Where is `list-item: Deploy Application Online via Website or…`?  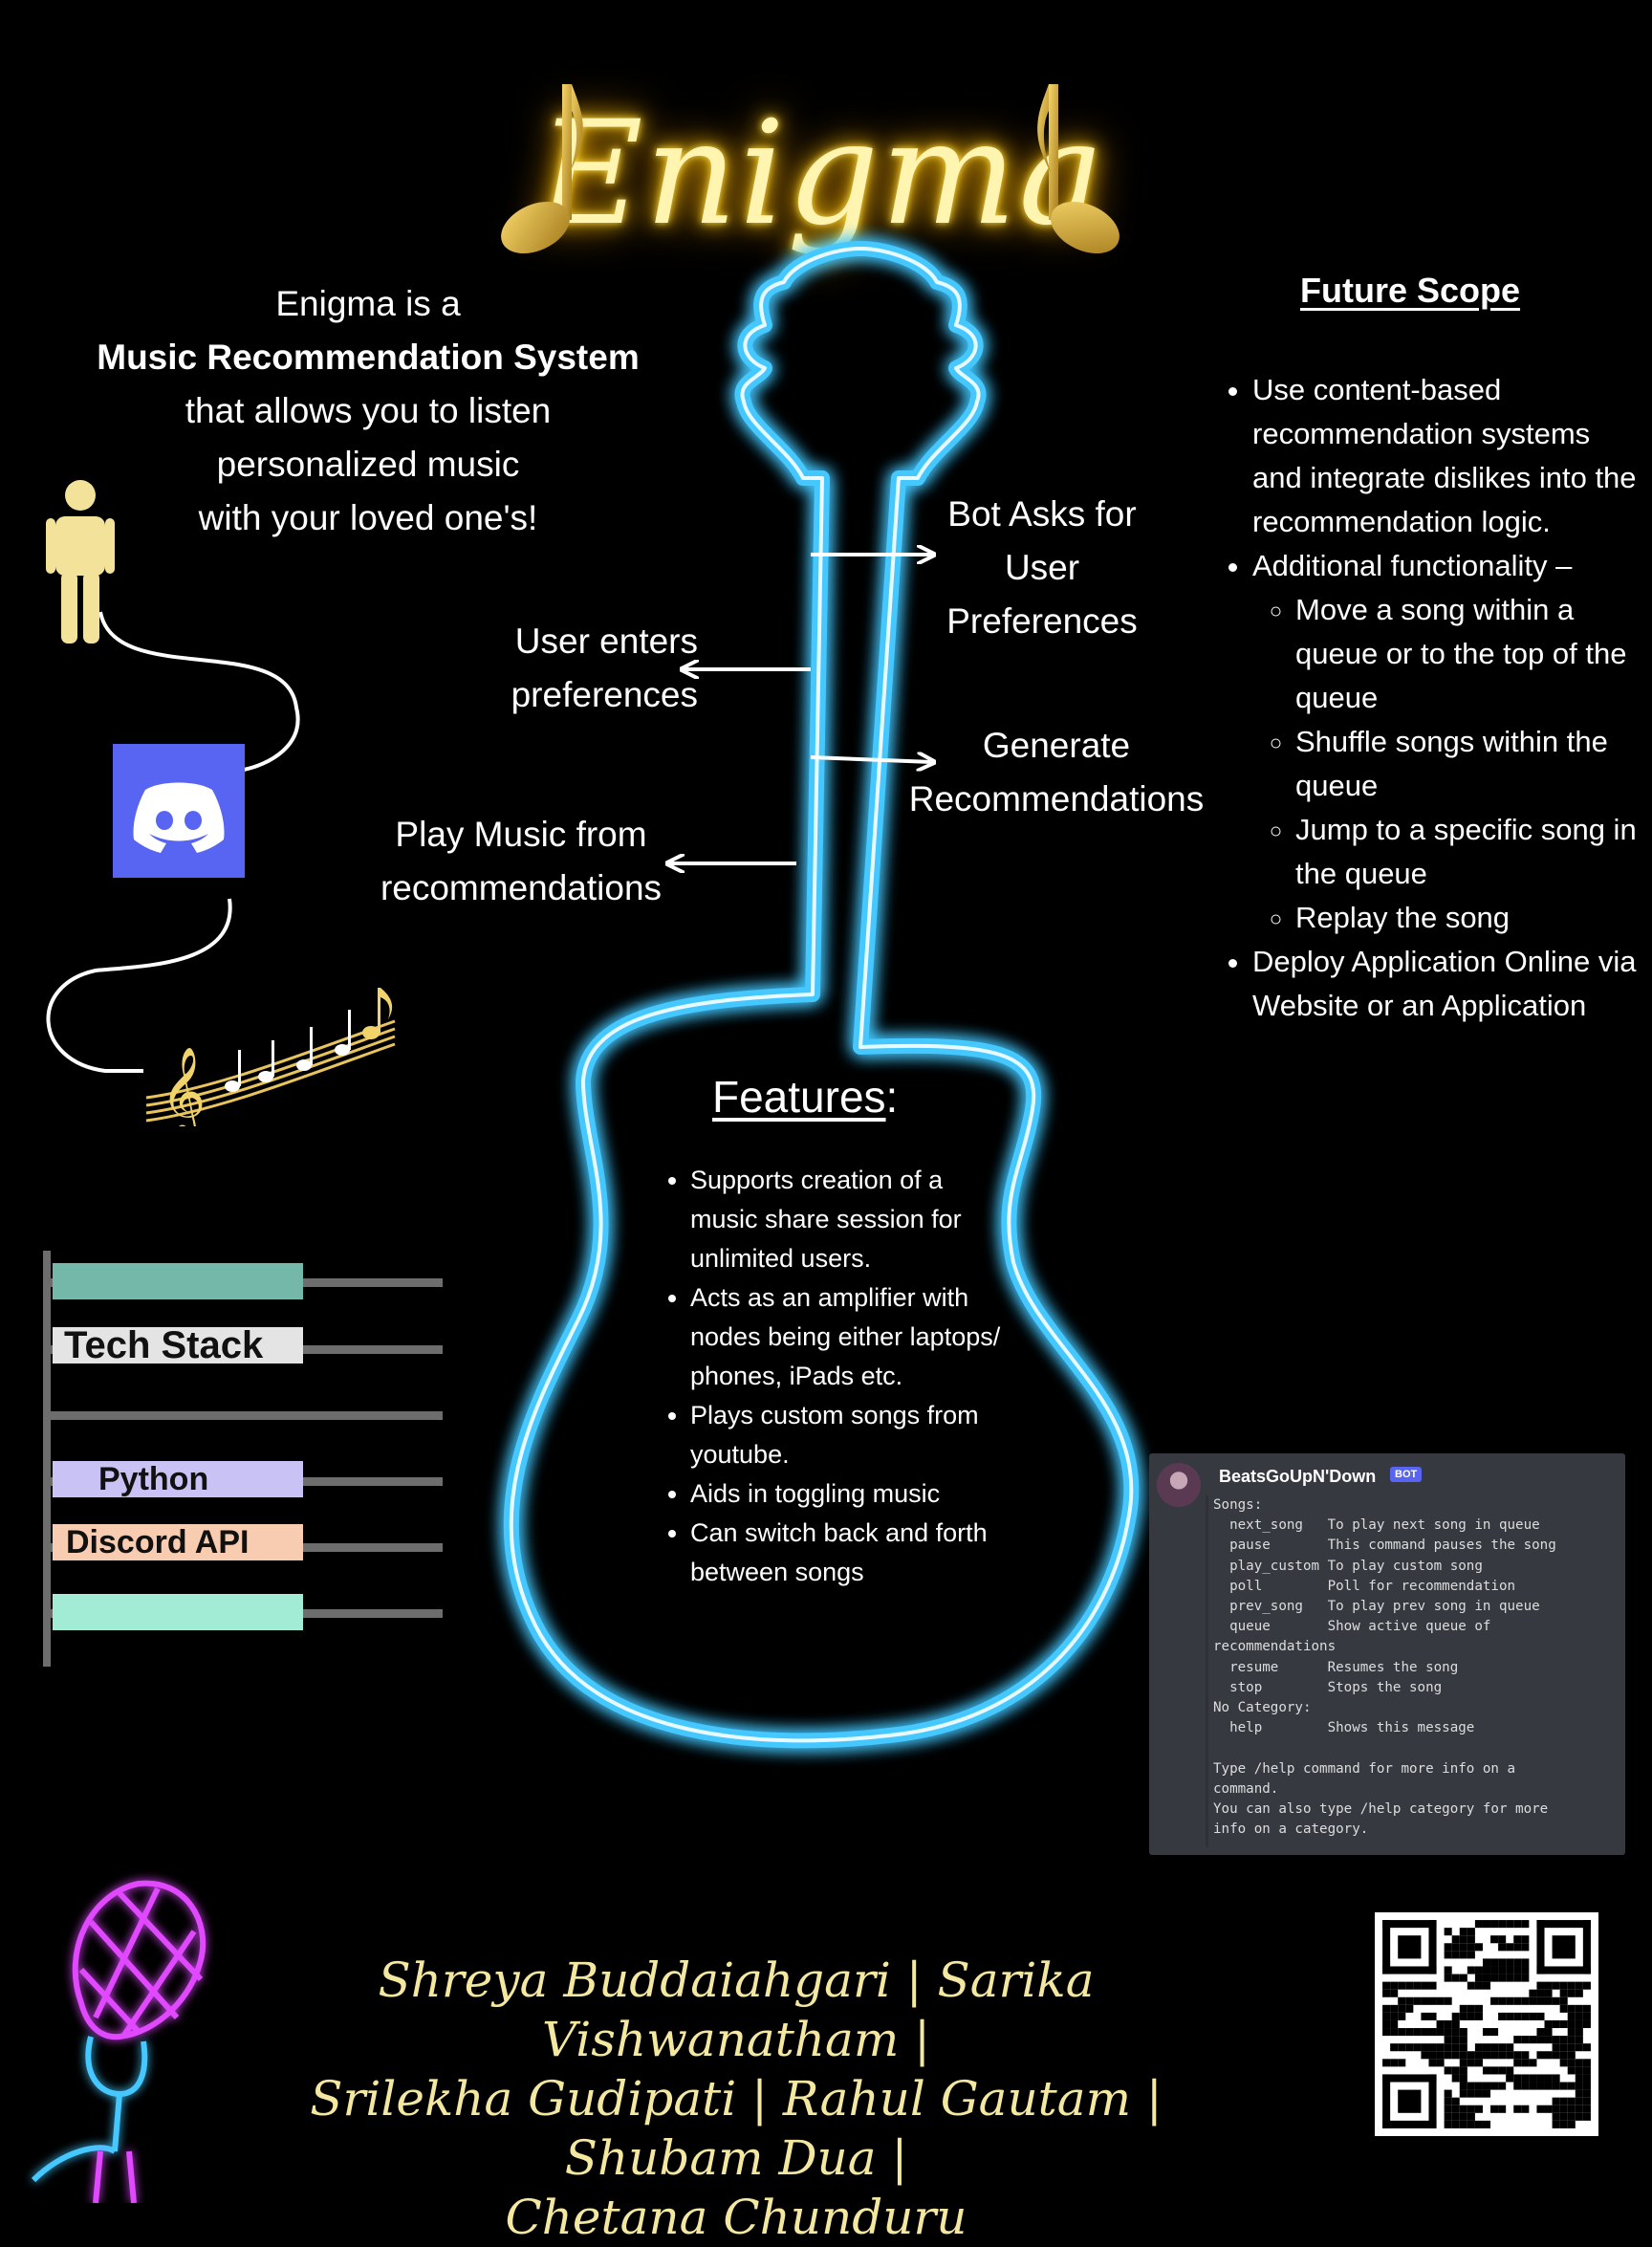 list-item: Deploy Application Online via Website or… is located at coordinates (1448, 984).